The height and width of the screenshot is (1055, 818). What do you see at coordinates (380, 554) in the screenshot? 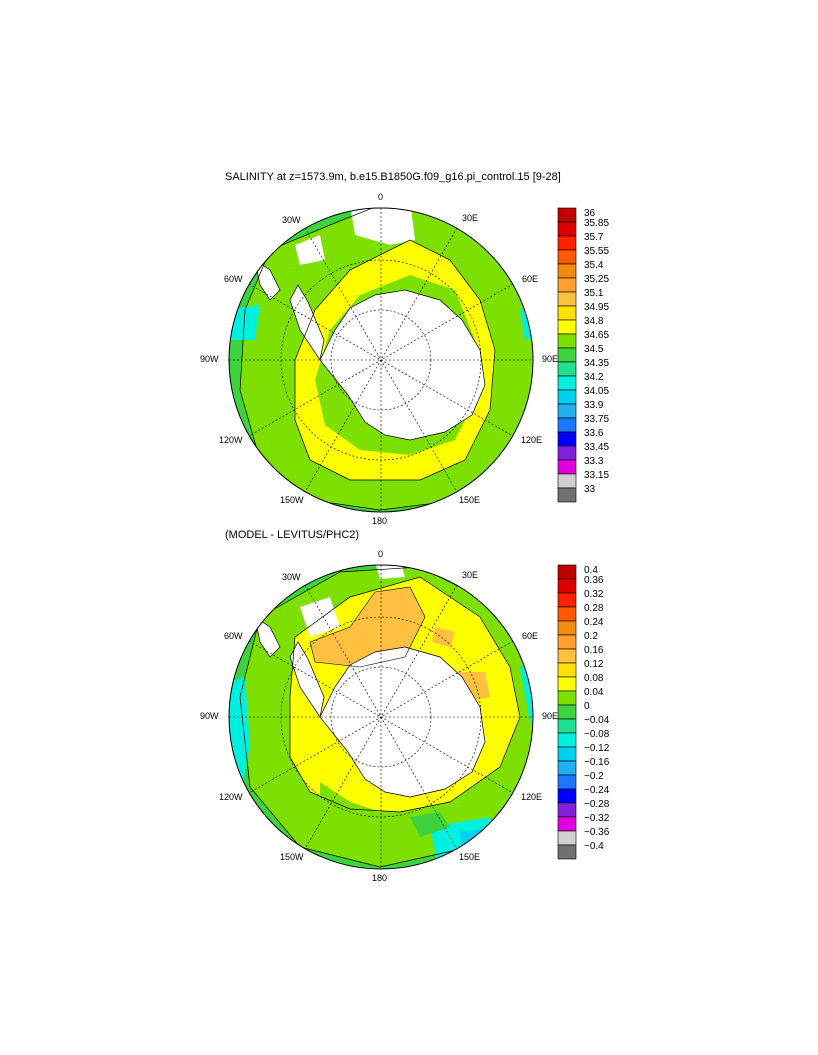
I see `panel2-lon-0: 0` at bounding box center [380, 554].